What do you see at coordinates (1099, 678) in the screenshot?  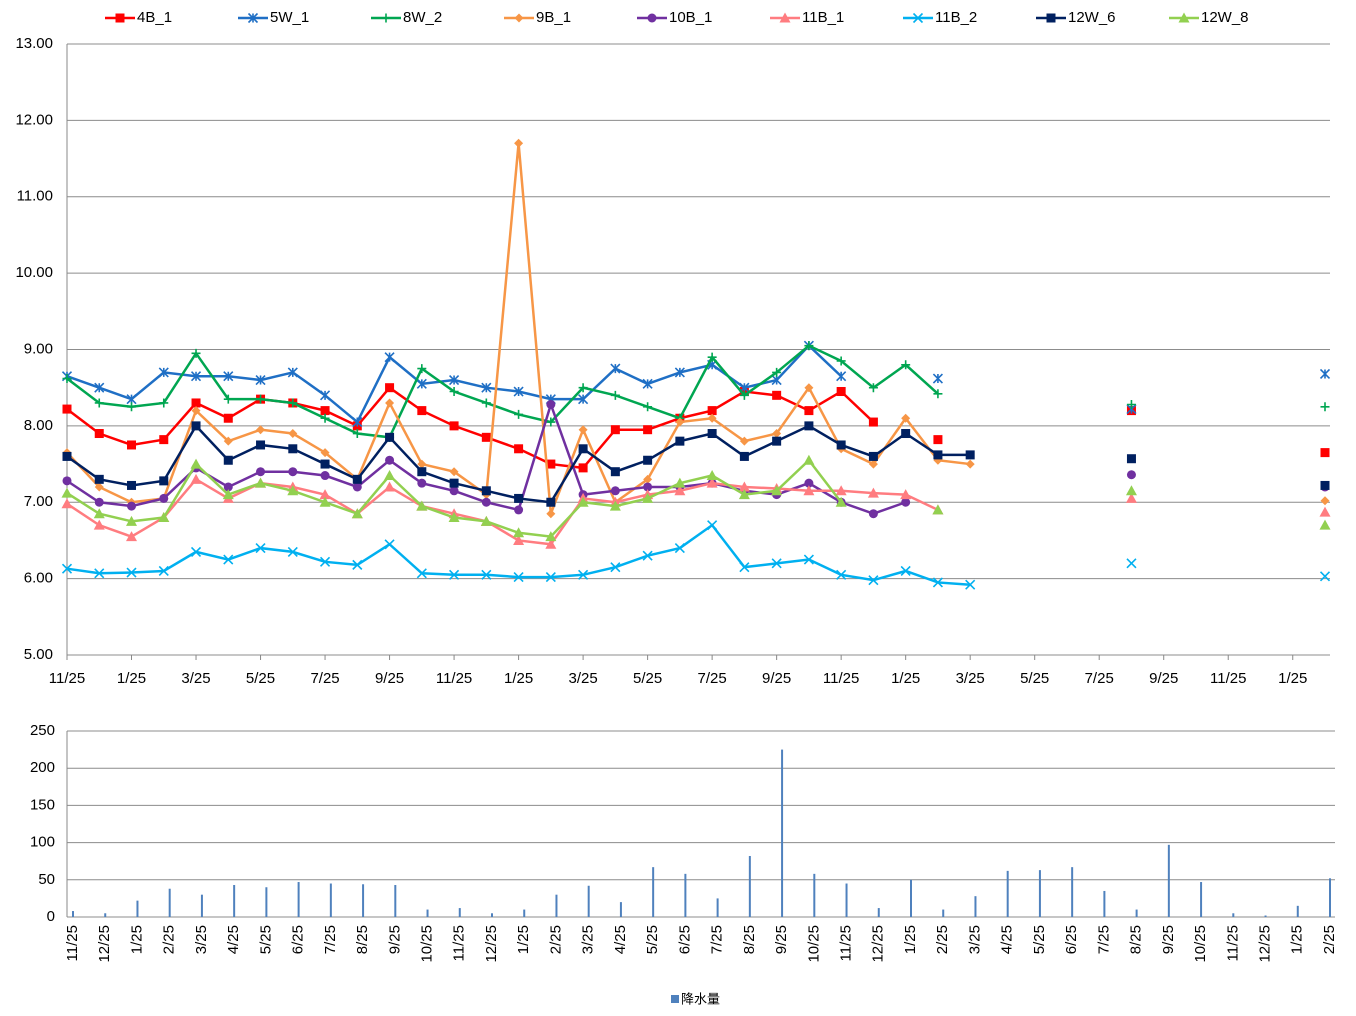 I see `x-tick-label: 7/25` at bounding box center [1099, 678].